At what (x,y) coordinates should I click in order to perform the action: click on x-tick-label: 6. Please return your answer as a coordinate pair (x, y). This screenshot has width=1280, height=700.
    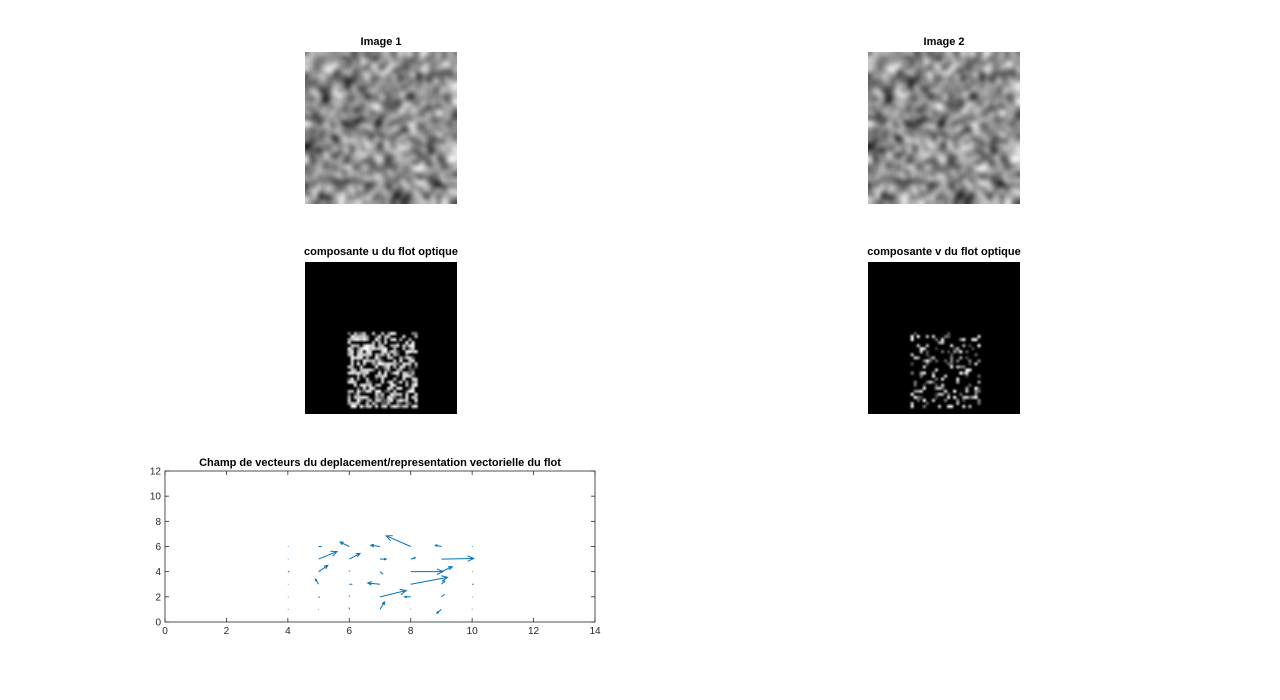
    Looking at the image, I should click on (350, 631).